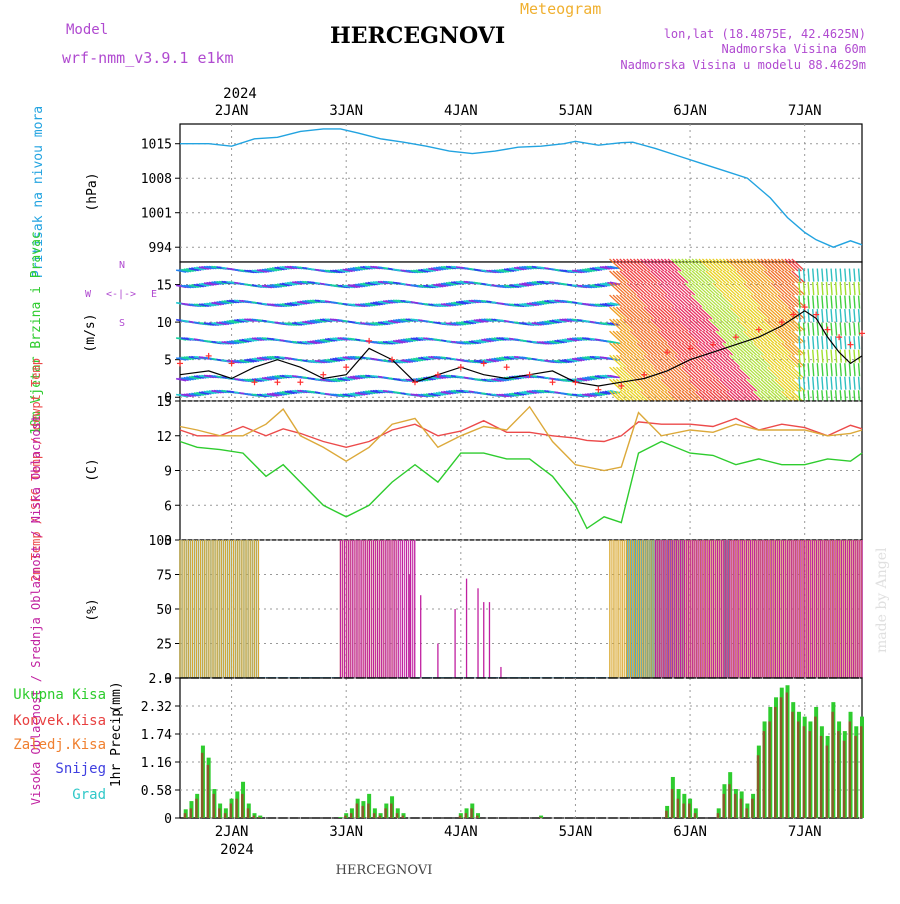 The image size is (900, 904). I want to click on model-label: Model, so click(87, 30).